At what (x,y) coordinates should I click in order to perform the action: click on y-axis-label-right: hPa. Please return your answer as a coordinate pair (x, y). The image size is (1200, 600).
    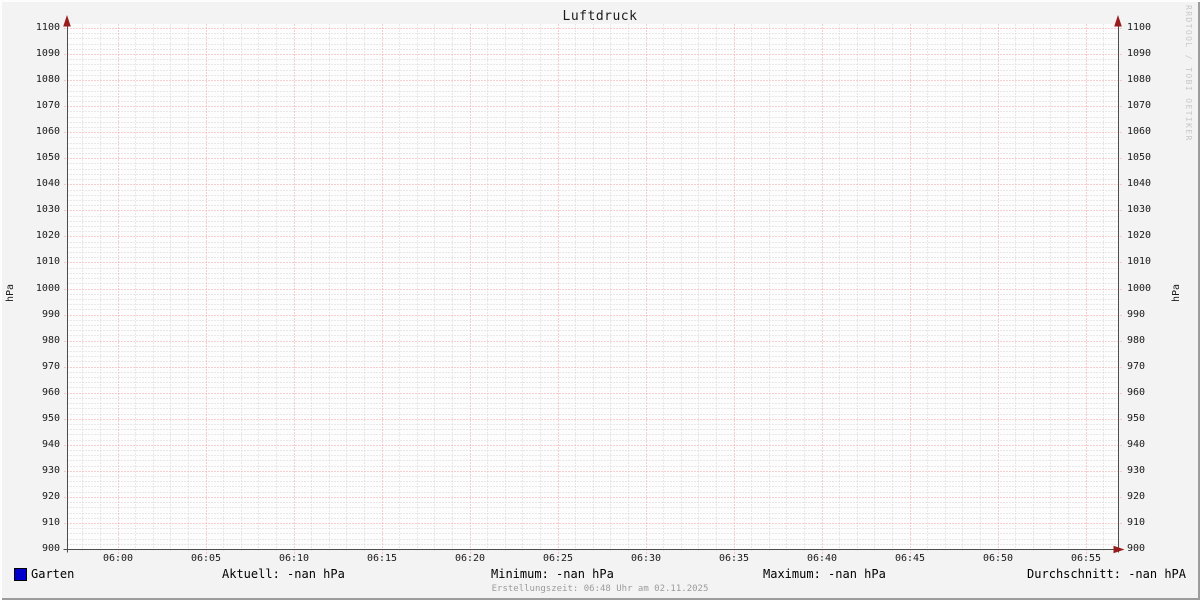
    Looking at the image, I should click on (1176, 293).